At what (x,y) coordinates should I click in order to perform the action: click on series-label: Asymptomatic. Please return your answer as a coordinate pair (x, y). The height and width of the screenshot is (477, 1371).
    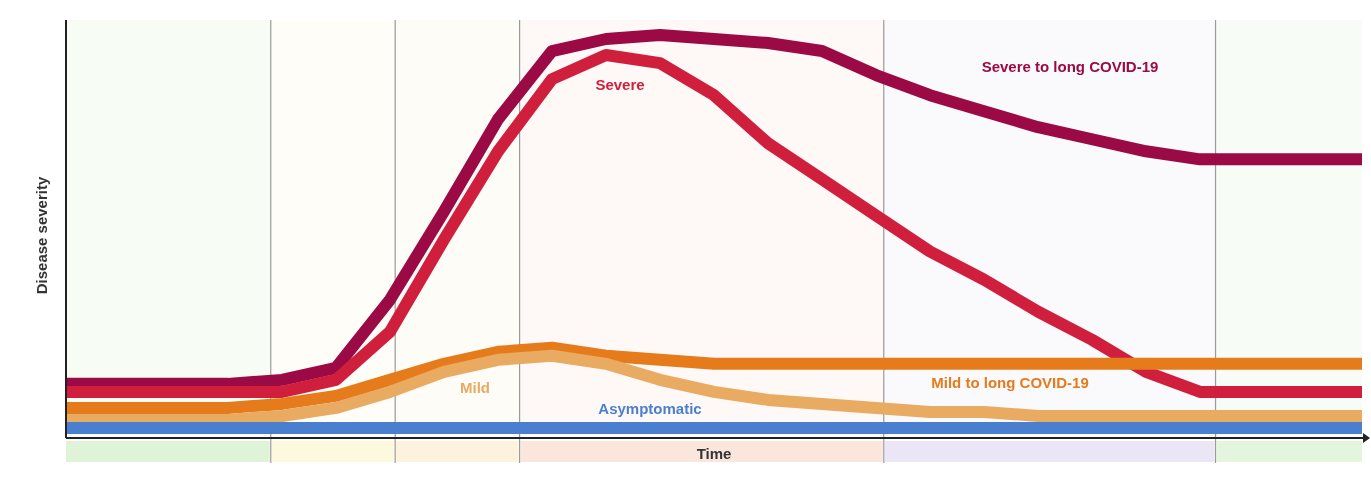
    Looking at the image, I should click on (650, 408).